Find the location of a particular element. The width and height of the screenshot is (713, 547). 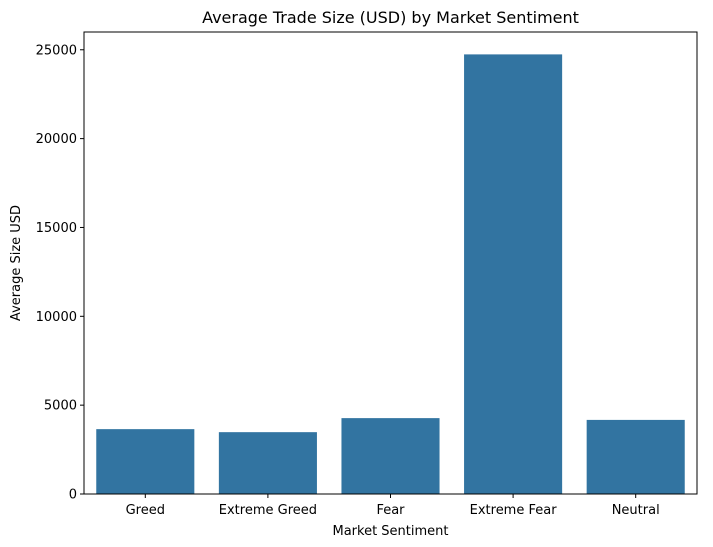

x-tick-label: Extreme Fear is located at coordinates (514, 510).